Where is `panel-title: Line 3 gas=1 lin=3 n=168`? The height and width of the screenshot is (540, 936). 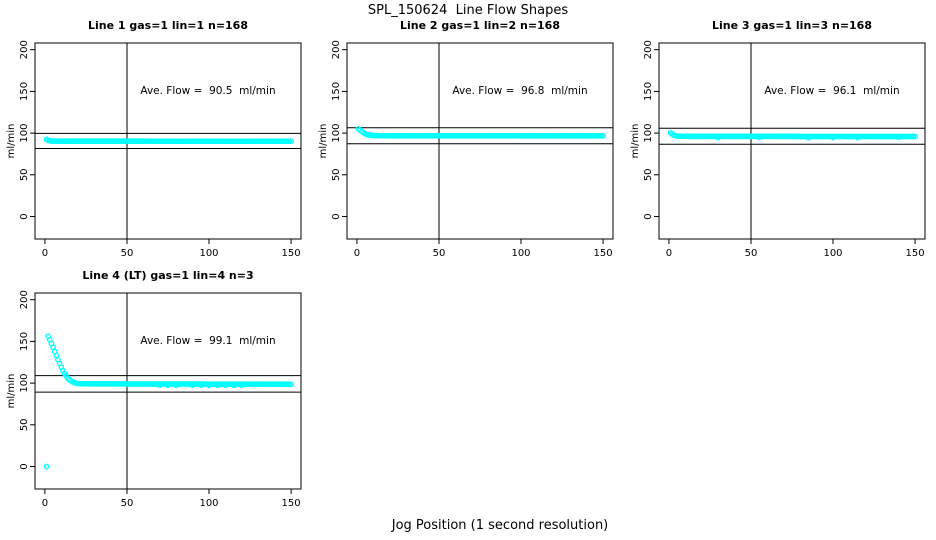 panel-title: Line 3 gas=1 lin=3 n=168 is located at coordinates (791, 25).